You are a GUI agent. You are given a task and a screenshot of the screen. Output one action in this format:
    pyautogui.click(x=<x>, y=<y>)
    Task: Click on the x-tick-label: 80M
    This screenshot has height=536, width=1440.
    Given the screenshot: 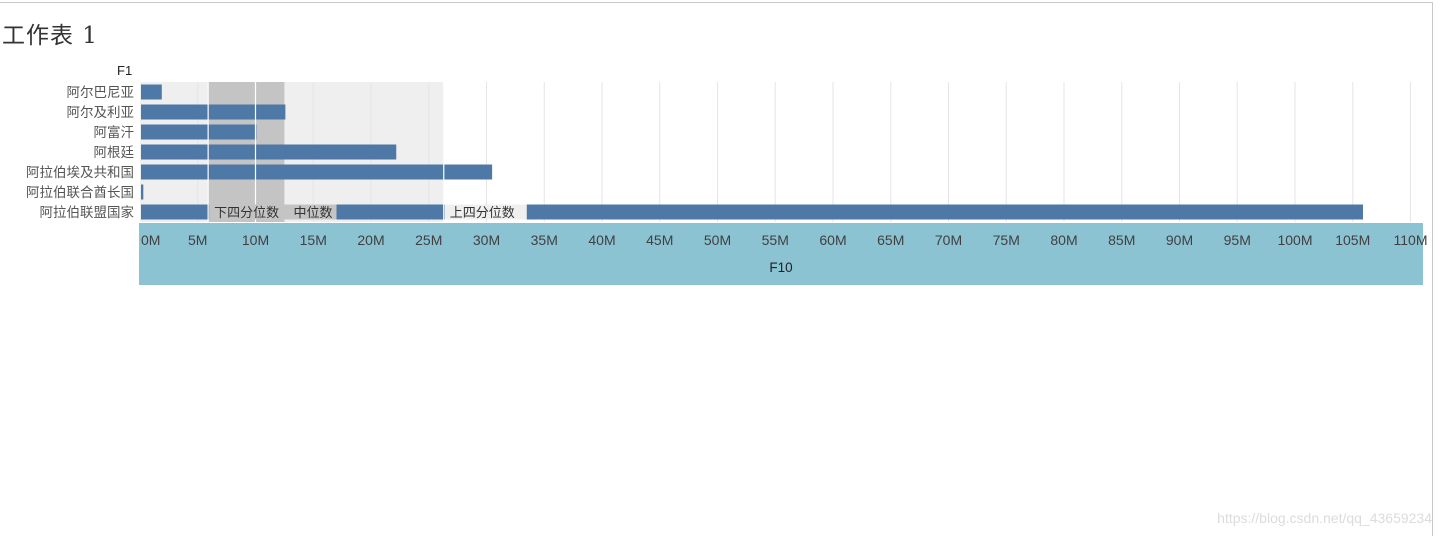 What is the action you would take?
    pyautogui.click(x=1063, y=240)
    